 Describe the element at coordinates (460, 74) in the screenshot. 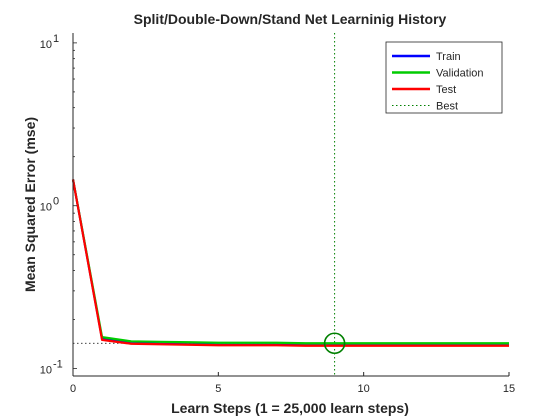

I see `legend-label-validation: Validation` at that location.